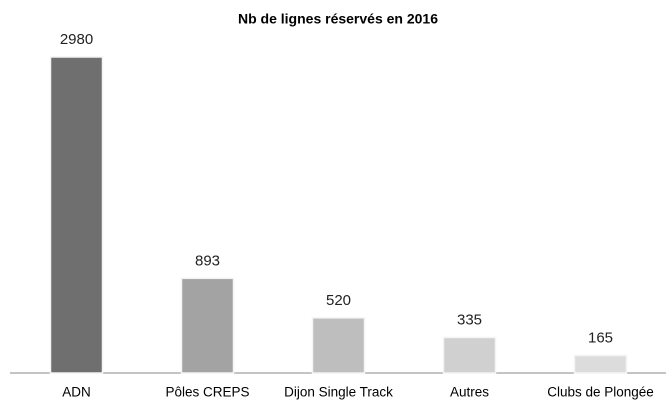 This screenshot has width=666, height=401. What do you see at coordinates (600, 337) in the screenshot?
I see `data-label: 165` at bounding box center [600, 337].